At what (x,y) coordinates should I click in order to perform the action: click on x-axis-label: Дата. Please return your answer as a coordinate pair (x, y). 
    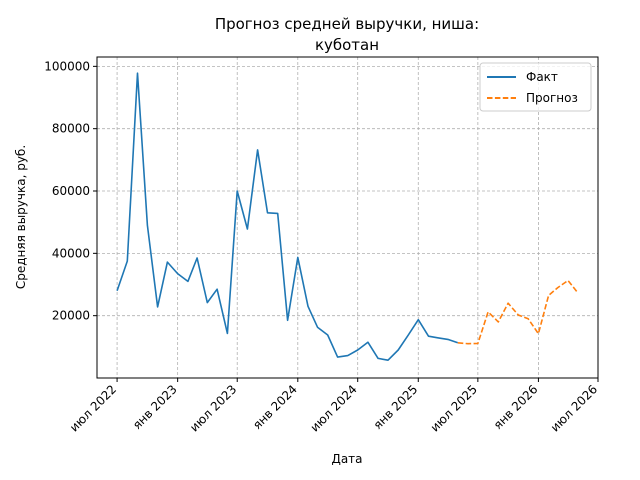
    Looking at the image, I should click on (346, 459).